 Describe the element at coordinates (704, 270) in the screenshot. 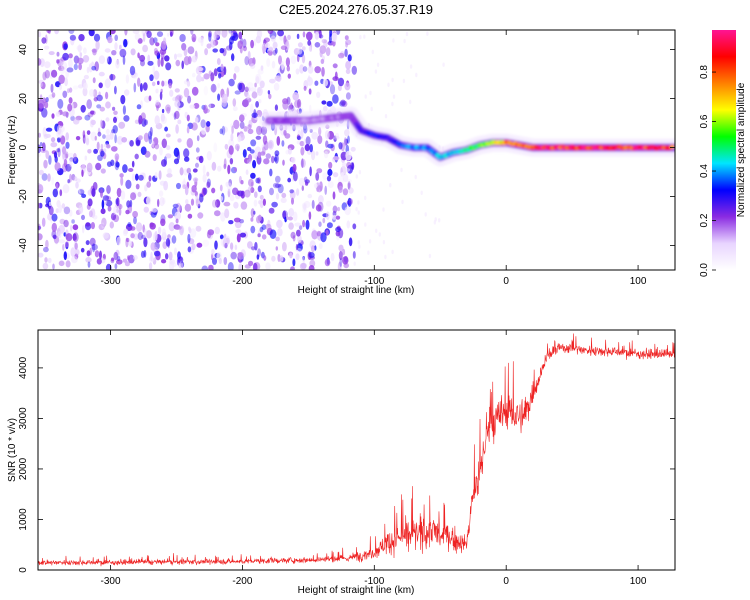

I see `colorbar-tick-label: 0.0` at that location.